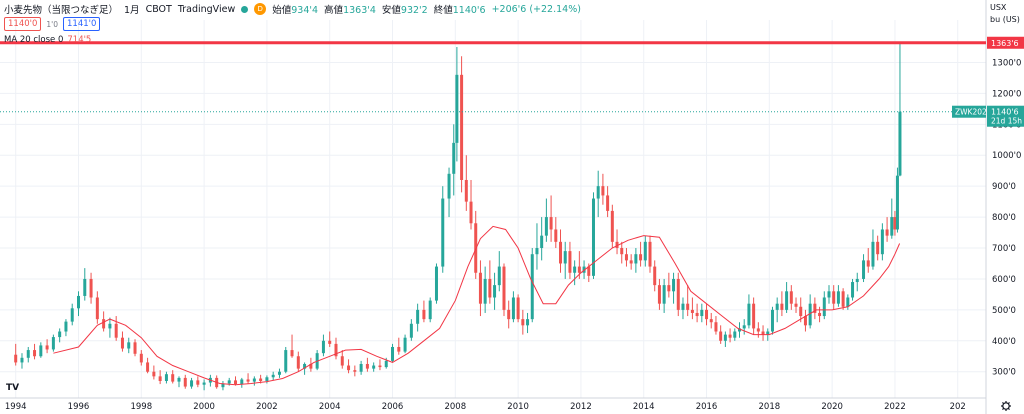  I want to click on time-tick-label: 2012, so click(581, 407).